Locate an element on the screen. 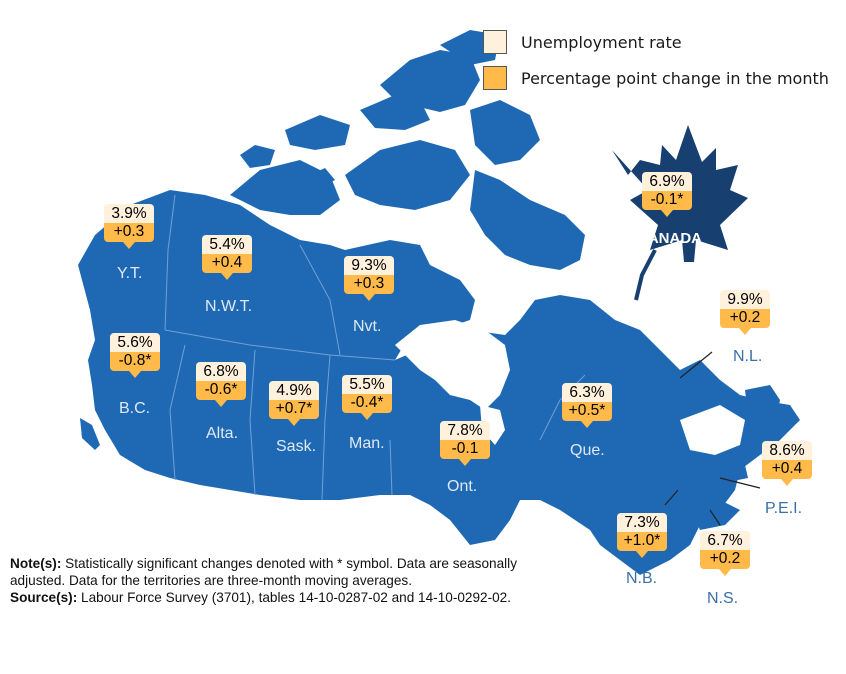  badge-nb: 7.3% +1.0* is located at coordinates (642, 535).